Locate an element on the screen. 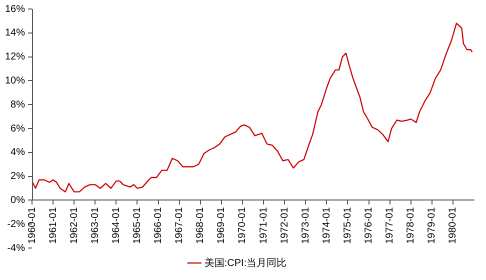 Image resolution: width=486 pixels, height=280 pixels. x-tick-label: 1963-01 is located at coordinates (95, 225).